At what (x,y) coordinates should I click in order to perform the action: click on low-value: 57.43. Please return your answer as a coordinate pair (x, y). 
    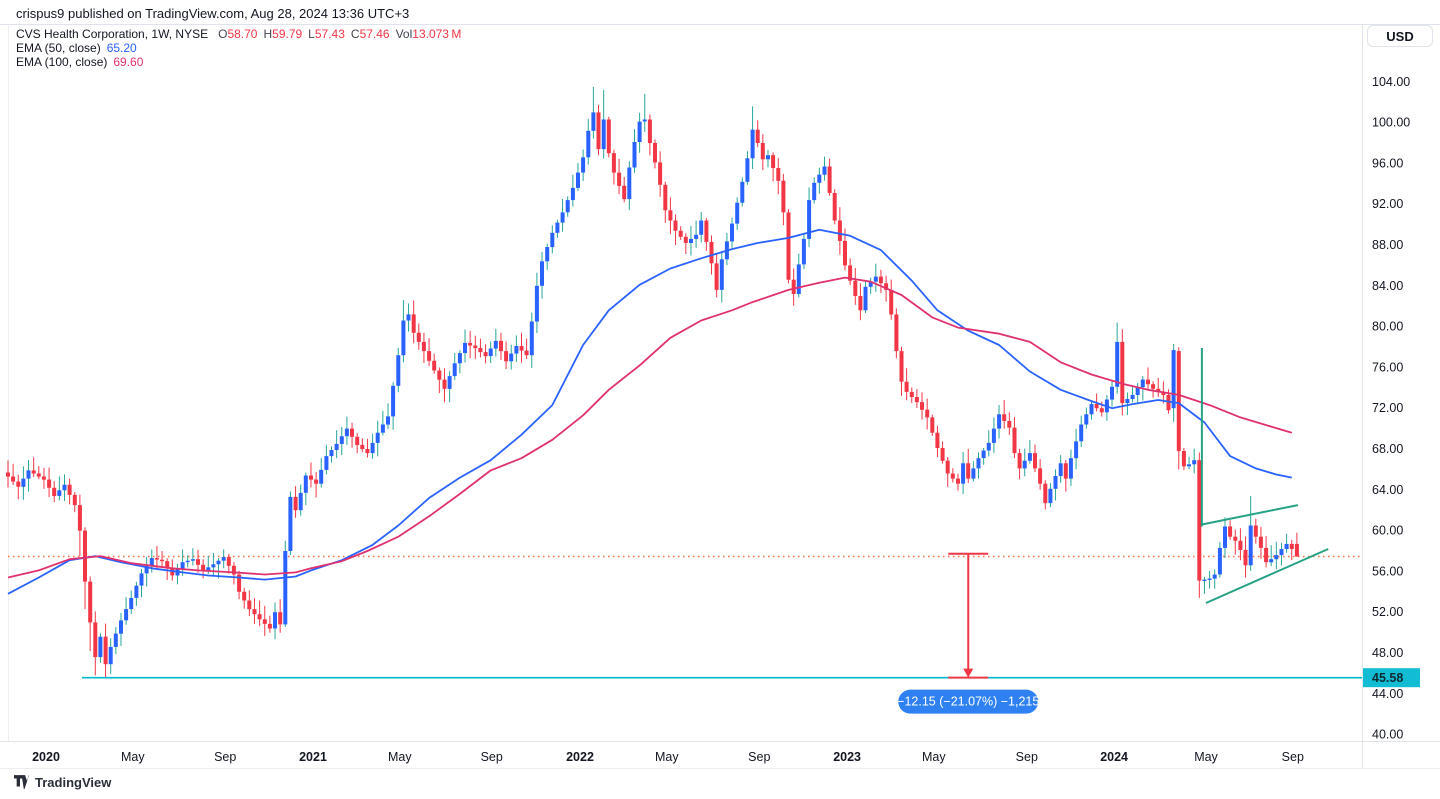
    Looking at the image, I should click on (329, 34).